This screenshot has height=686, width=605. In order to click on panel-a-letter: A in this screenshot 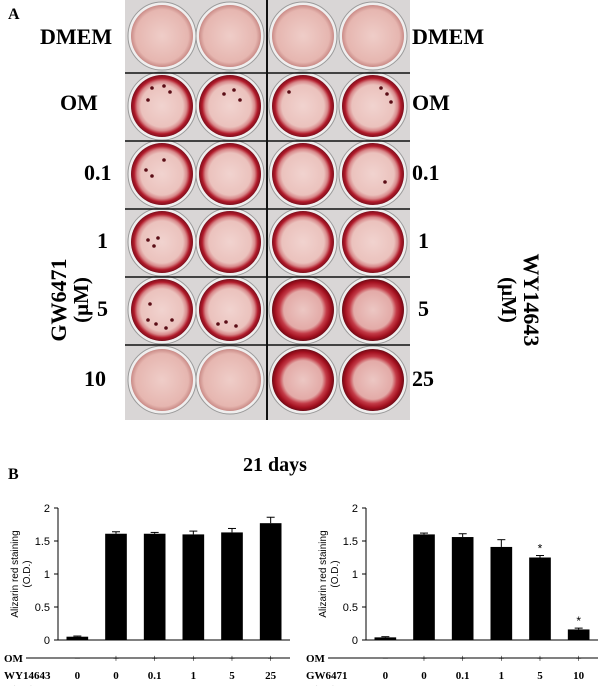, I will do `click(14, 14)`.